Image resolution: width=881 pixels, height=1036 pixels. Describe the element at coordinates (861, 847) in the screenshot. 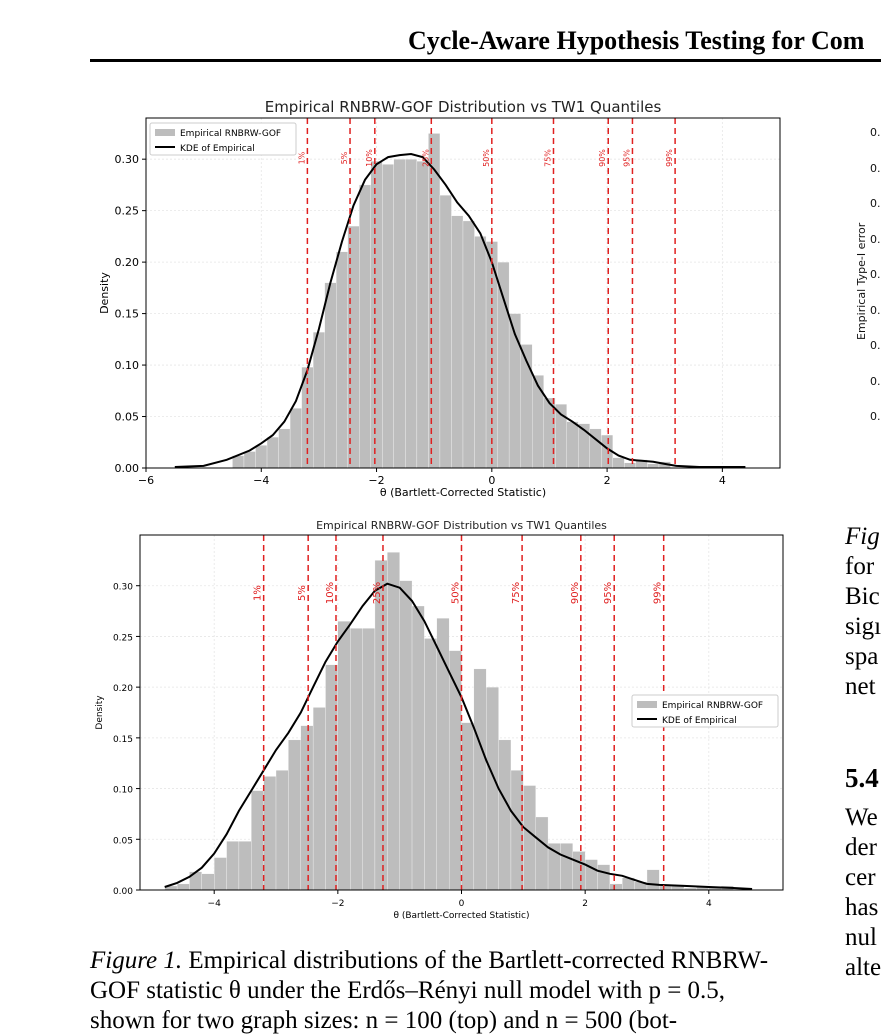

I see `right-body-line-2: der` at that location.